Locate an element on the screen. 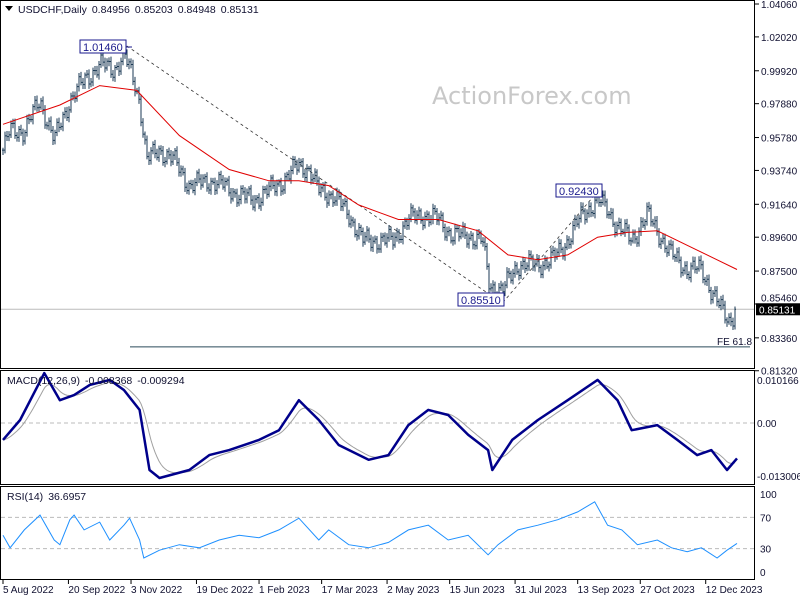 The image size is (800, 600). price-tick-label: 0.85460 is located at coordinates (779, 298).